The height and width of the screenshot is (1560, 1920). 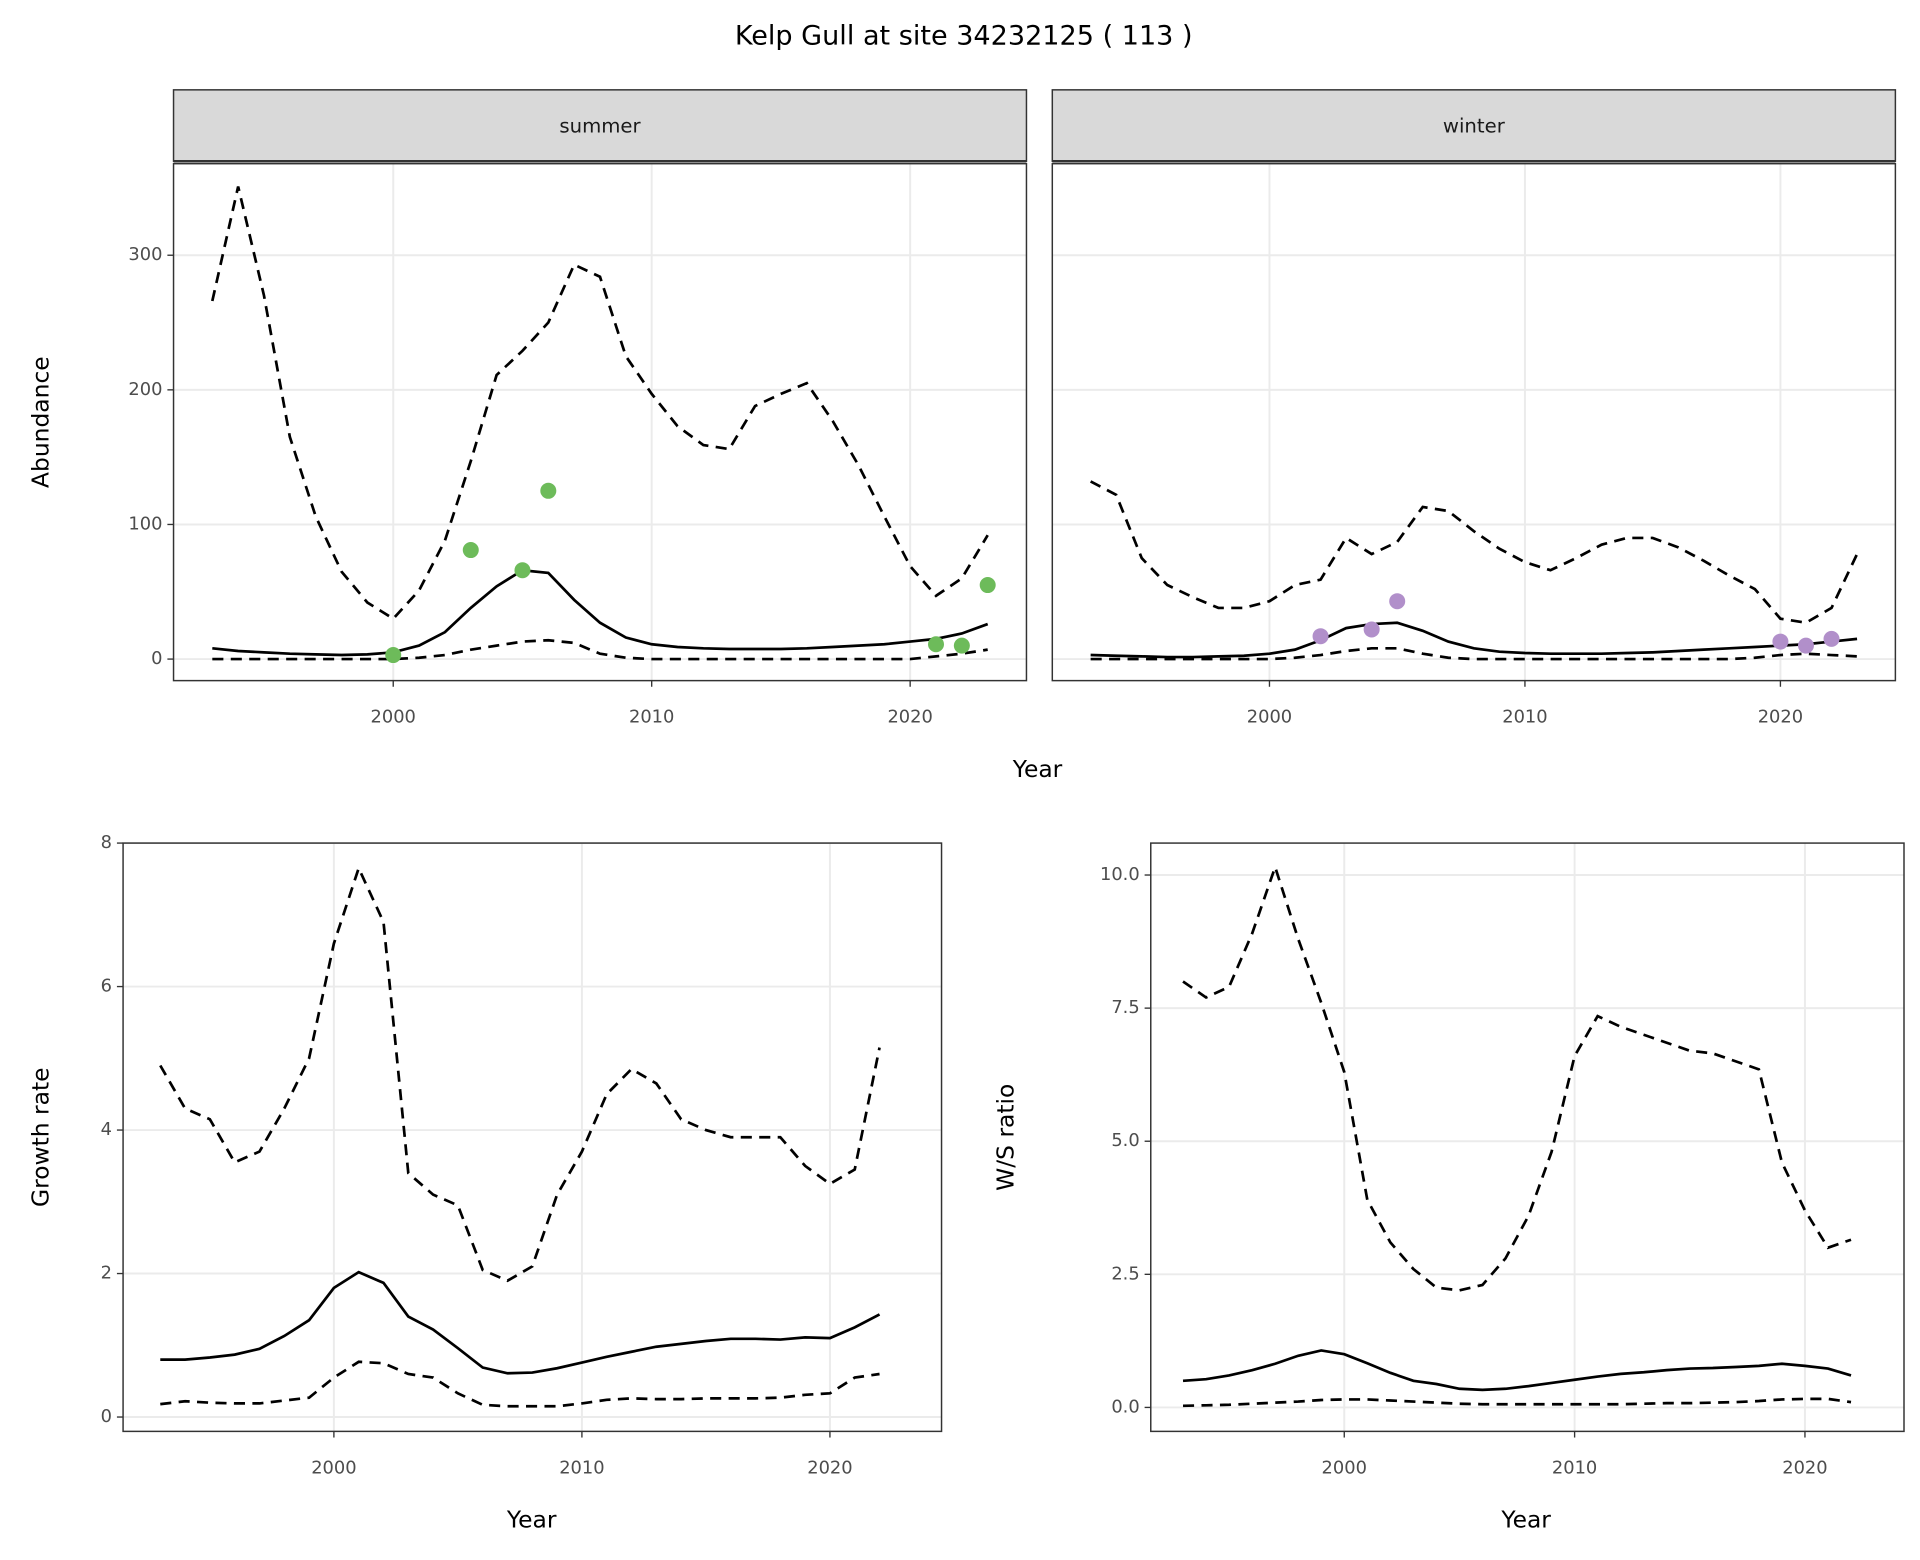 I want to click on y-axis-title: W/S ratio, so click(x=1005, y=1137).